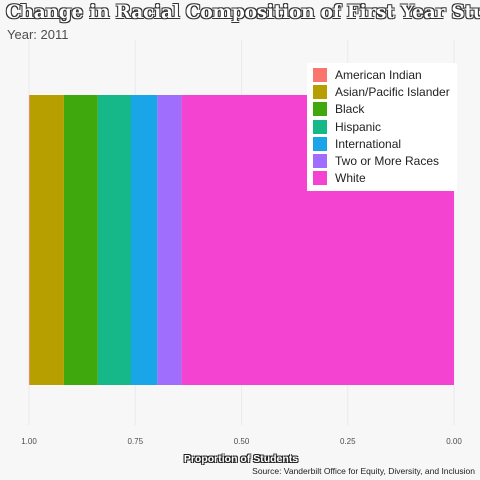 This screenshot has width=480, height=480. I want to click on legend-item: White, so click(382, 178).